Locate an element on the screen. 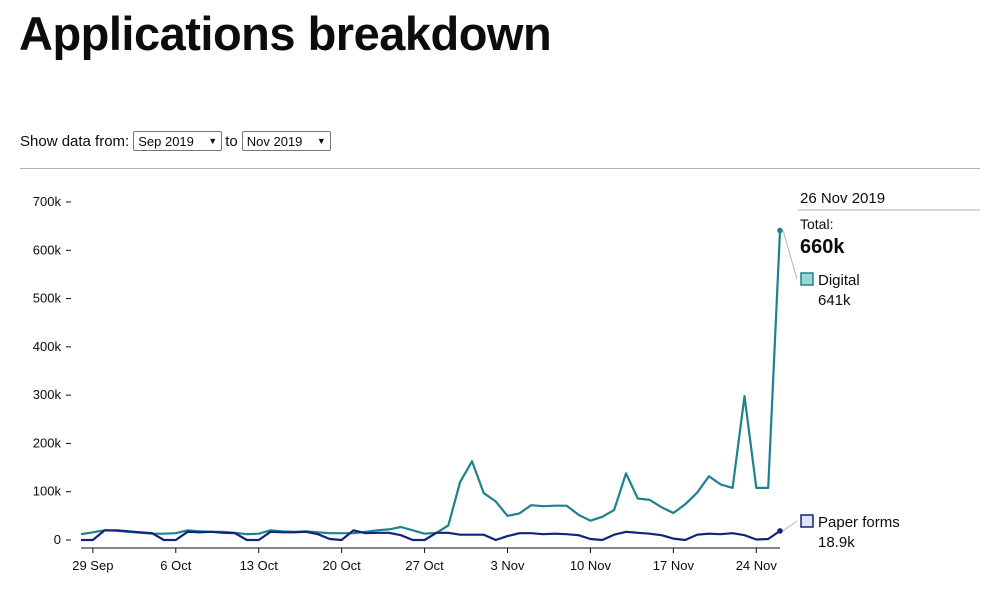 This screenshot has height=591, width=1000. x-tick-label: 29 Sep is located at coordinates (92, 565).